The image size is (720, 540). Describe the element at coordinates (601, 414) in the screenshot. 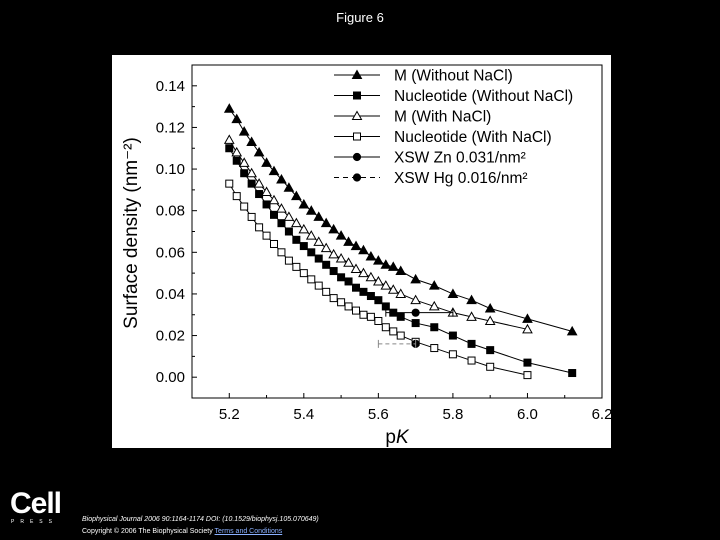

I see `x-tick-label: 6.2` at that location.